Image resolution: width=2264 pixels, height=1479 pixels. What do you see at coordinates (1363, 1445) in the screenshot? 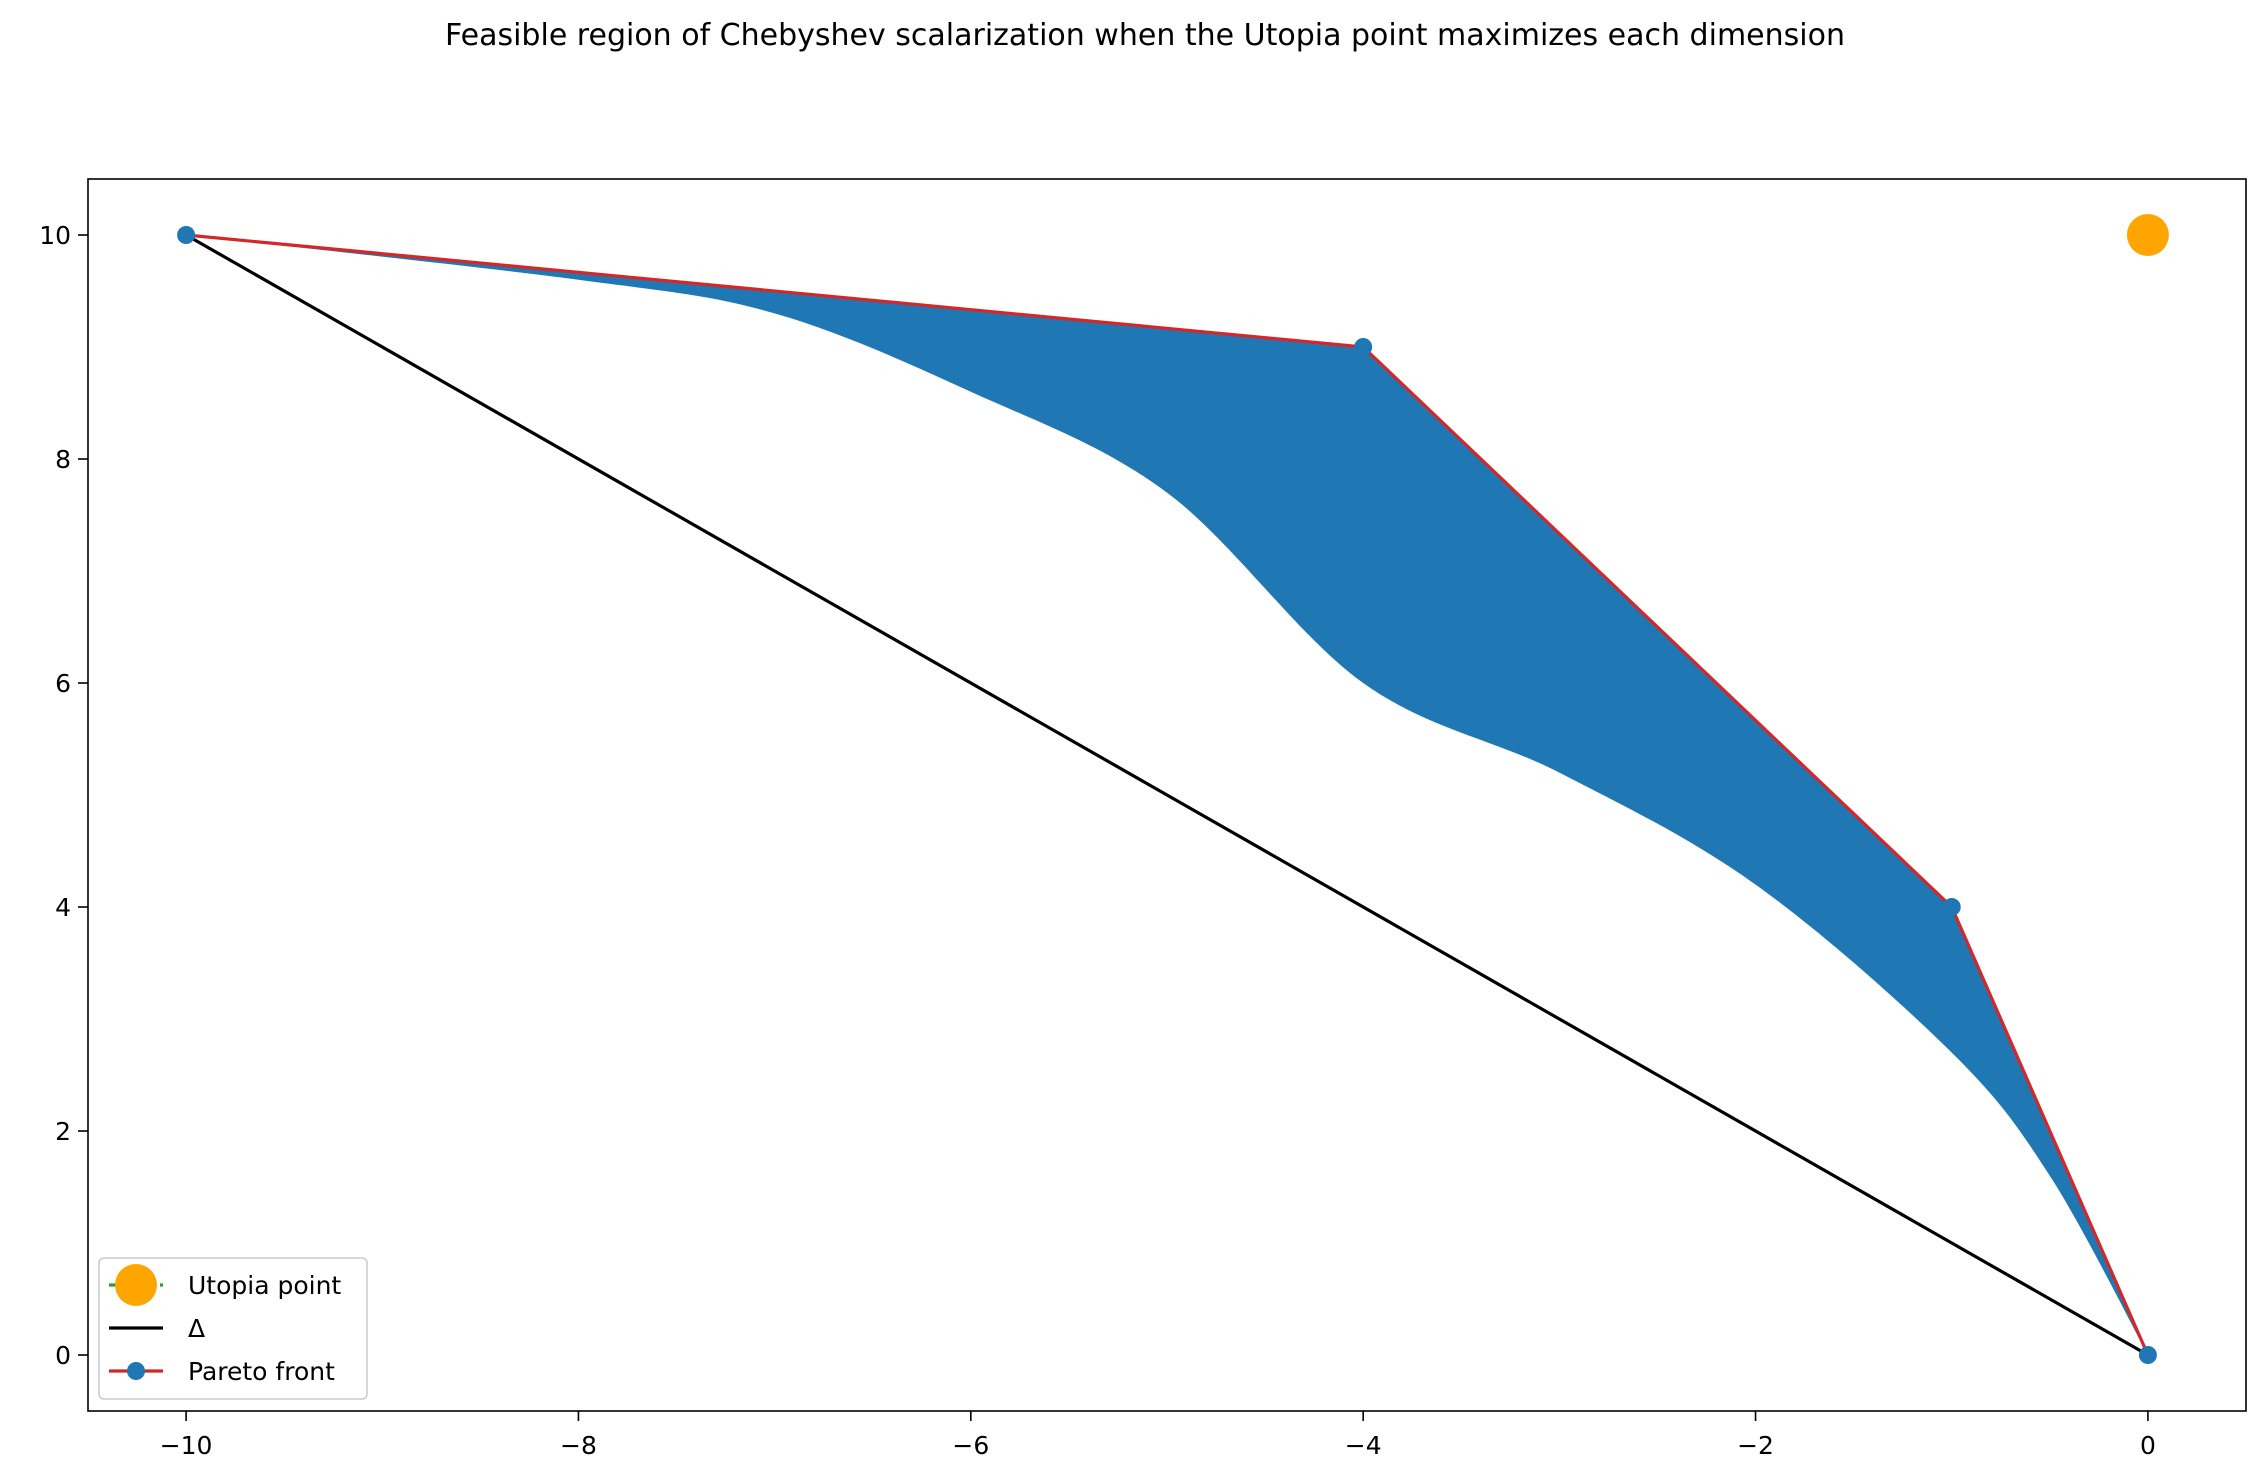
I see `x-tick-label: −4` at bounding box center [1363, 1445].